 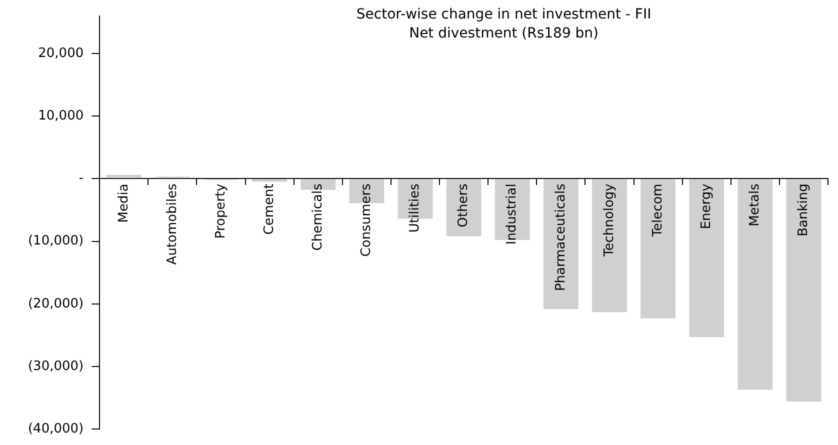 I want to click on x-tick-label: Industrial, so click(x=512, y=214).